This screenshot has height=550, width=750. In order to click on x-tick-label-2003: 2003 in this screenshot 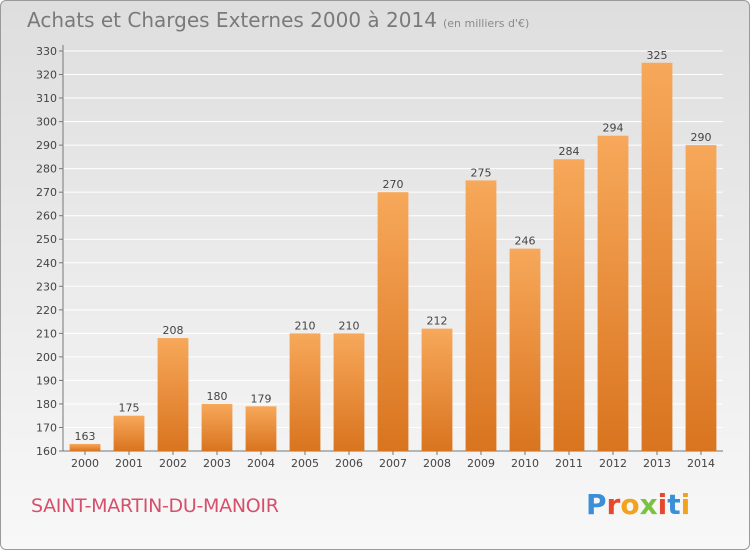, I will do `click(217, 463)`.